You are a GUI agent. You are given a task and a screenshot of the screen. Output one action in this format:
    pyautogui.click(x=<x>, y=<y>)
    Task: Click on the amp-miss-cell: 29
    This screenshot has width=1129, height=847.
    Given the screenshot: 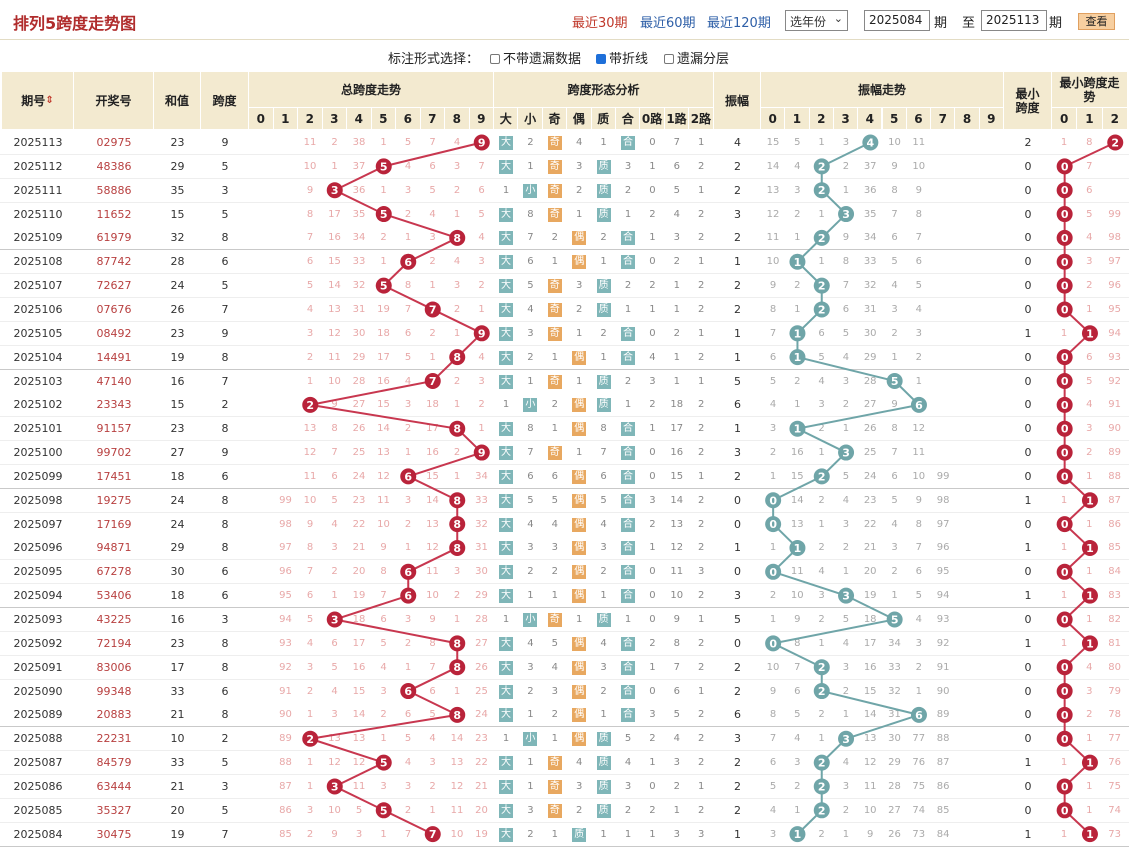 What is the action you would take?
    pyautogui.click(x=870, y=357)
    